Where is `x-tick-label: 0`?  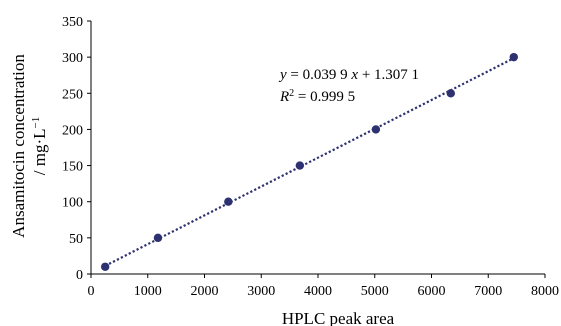
x-tick-label: 0 is located at coordinates (91, 291).